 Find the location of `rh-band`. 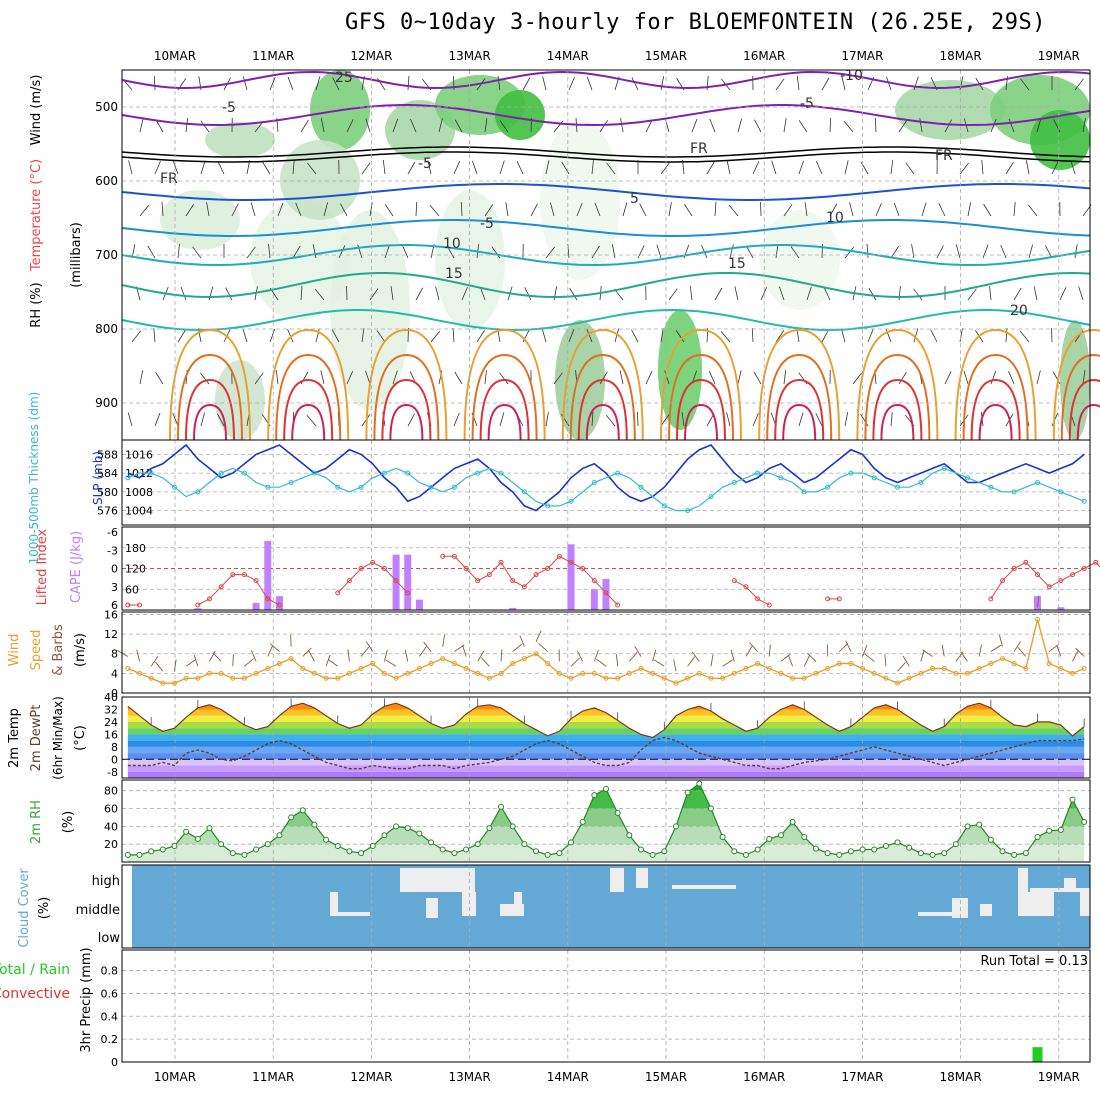

rh-band is located at coordinates (606, 817).